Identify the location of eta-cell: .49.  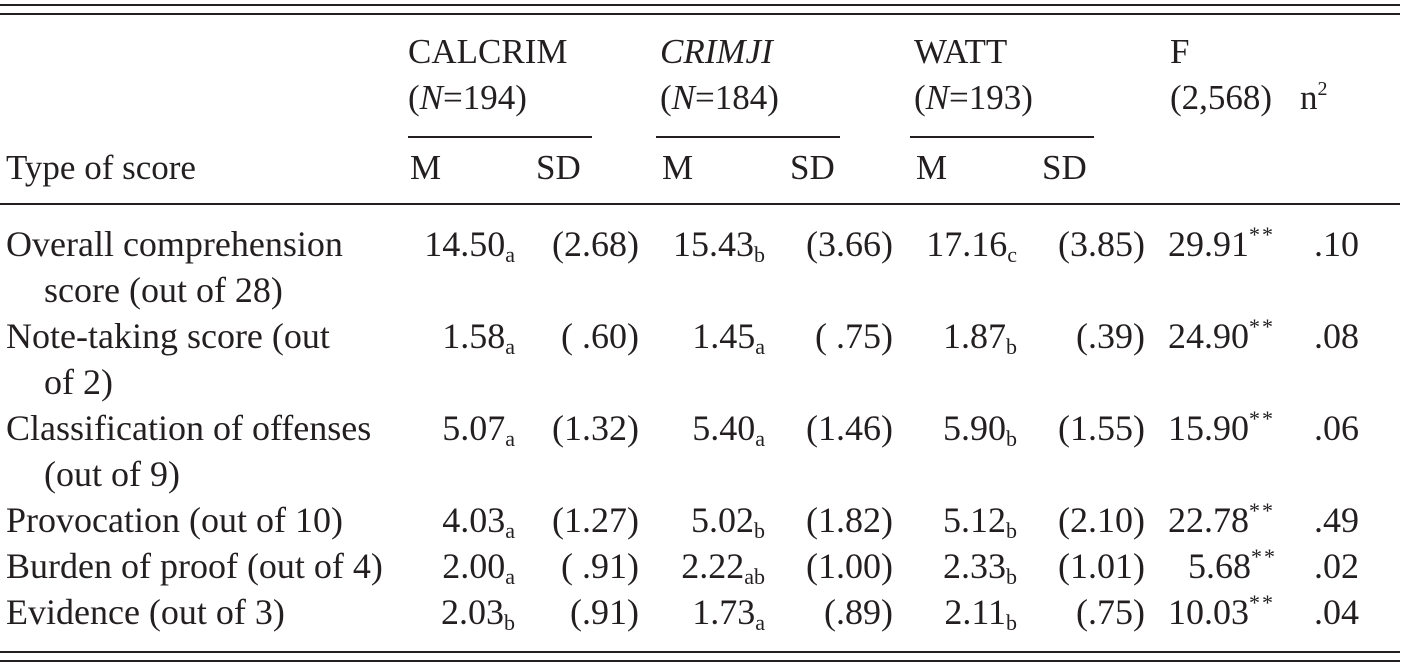
(1336, 520).